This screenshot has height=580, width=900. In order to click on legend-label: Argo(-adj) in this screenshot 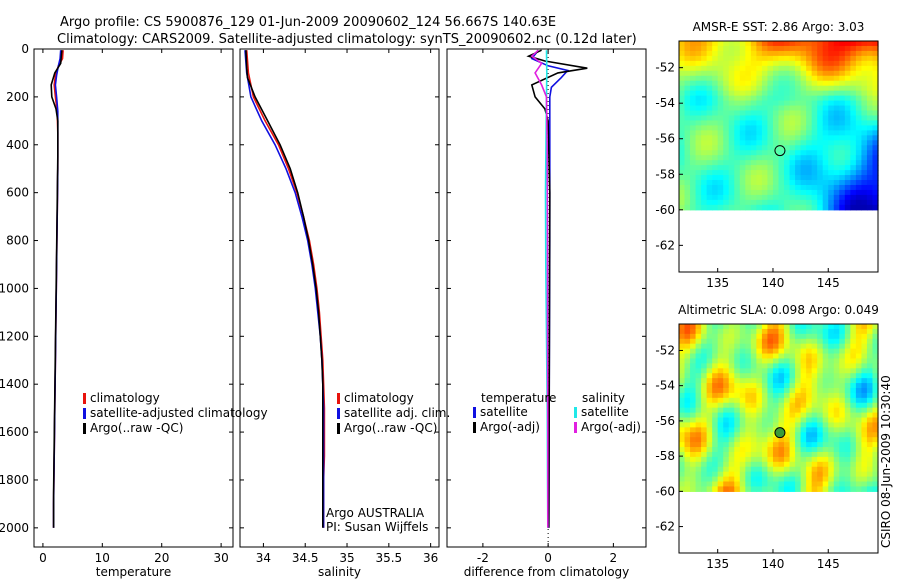, I will do `click(611, 427)`.